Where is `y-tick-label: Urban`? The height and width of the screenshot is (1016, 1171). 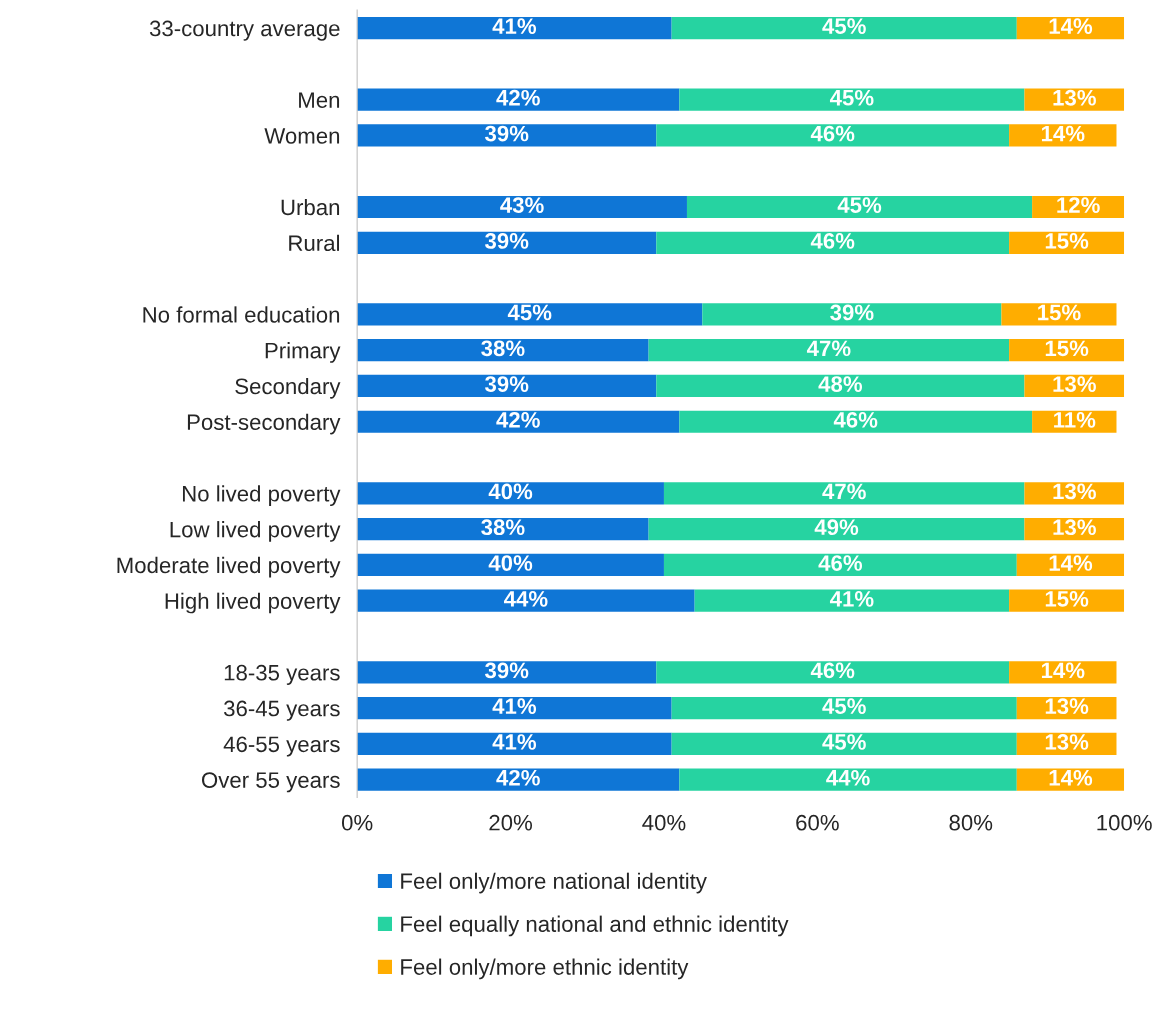
y-tick-label: Urban is located at coordinates (310, 207).